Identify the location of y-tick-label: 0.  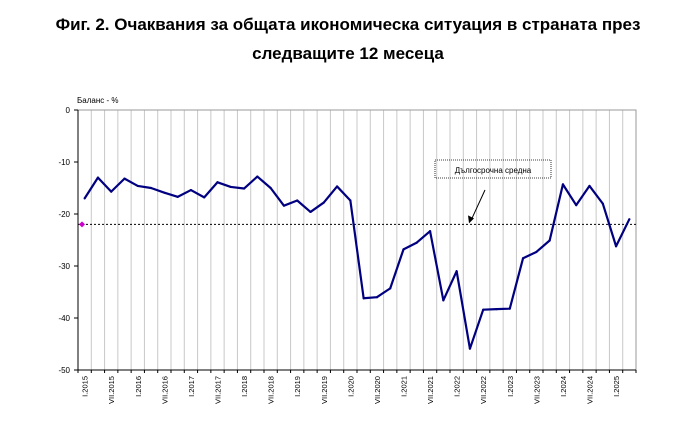
(68, 110).